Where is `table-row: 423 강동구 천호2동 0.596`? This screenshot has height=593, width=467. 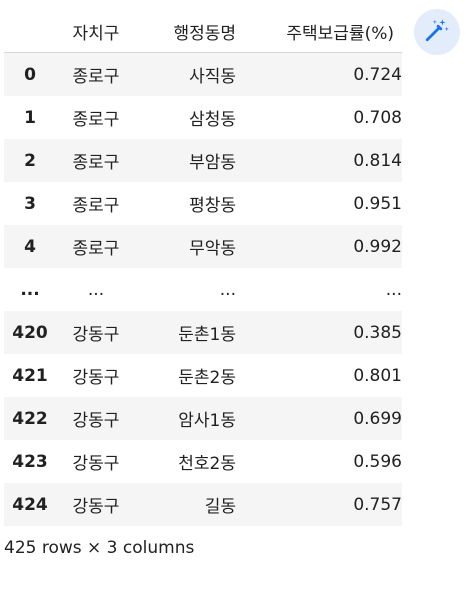
table-row: 423 강동구 천호2동 0.596 is located at coordinates (203, 461).